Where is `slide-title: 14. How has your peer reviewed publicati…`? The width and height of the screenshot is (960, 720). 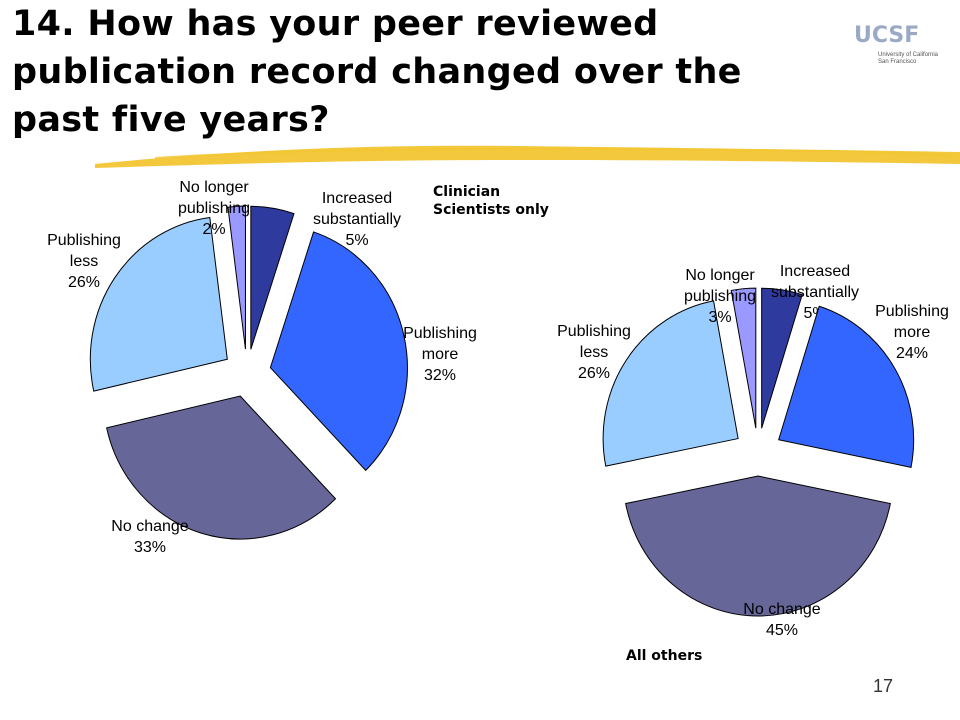
slide-title: 14. How has your peer reviewed publicati… is located at coordinates (377, 72).